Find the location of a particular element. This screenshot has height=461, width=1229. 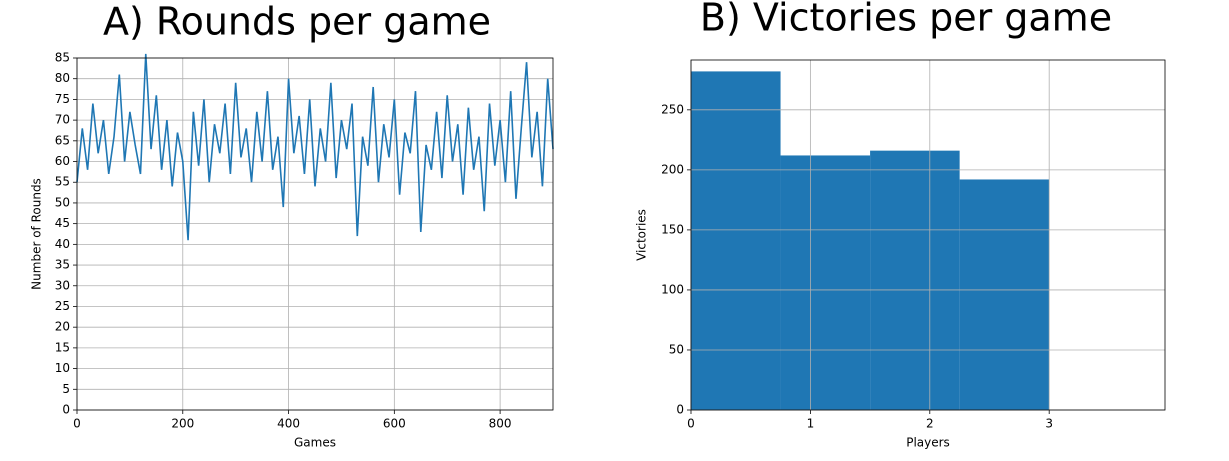

y-tick-label: 70 is located at coordinates (62, 120).